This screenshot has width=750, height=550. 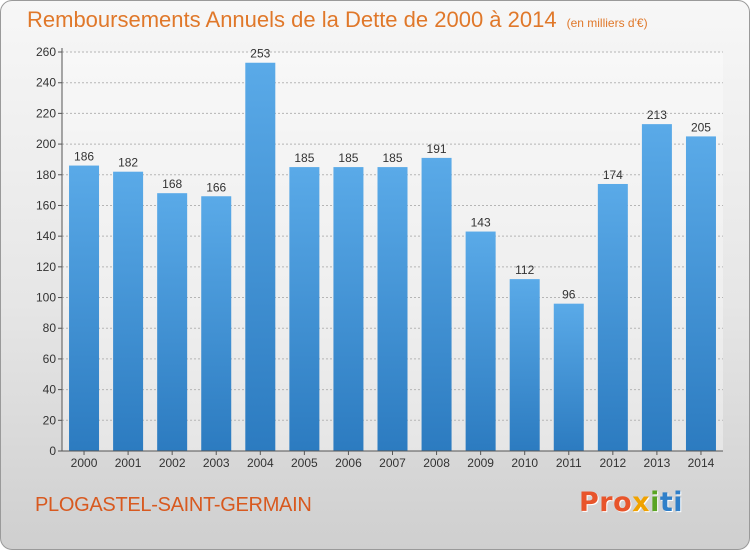 I want to click on bar-2008, so click(x=436, y=304).